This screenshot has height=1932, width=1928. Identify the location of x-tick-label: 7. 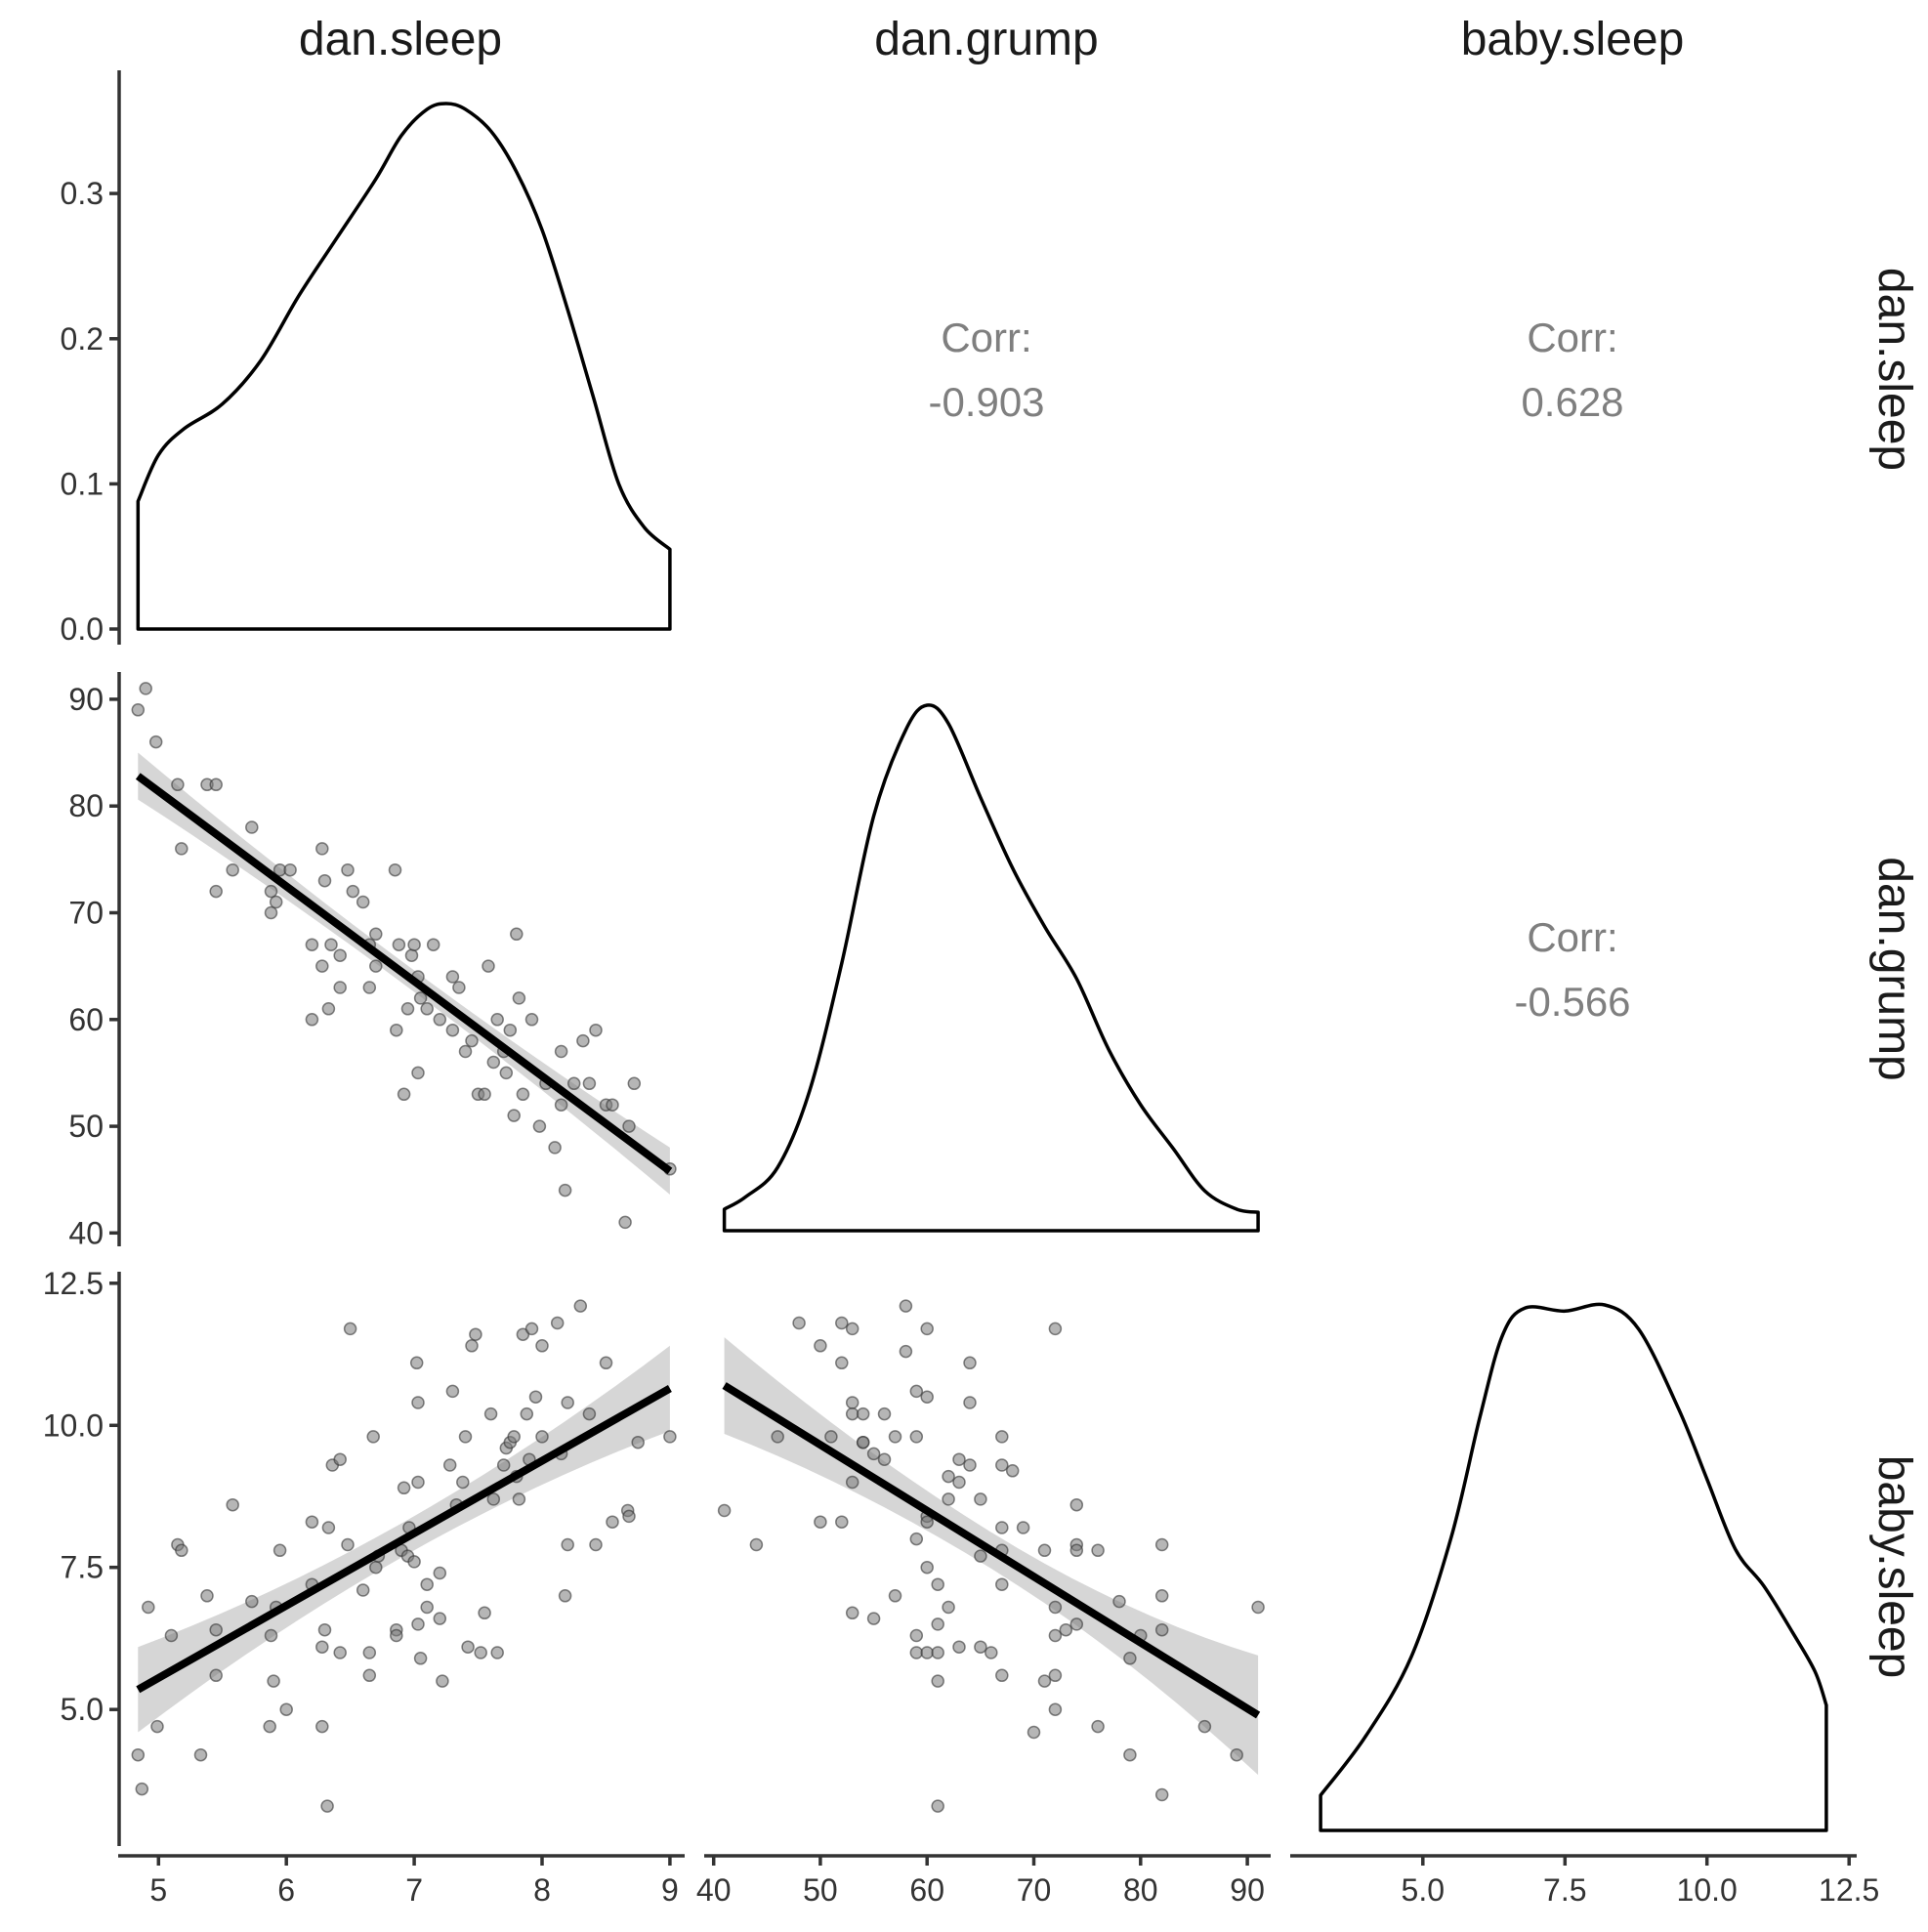
(414, 1890).